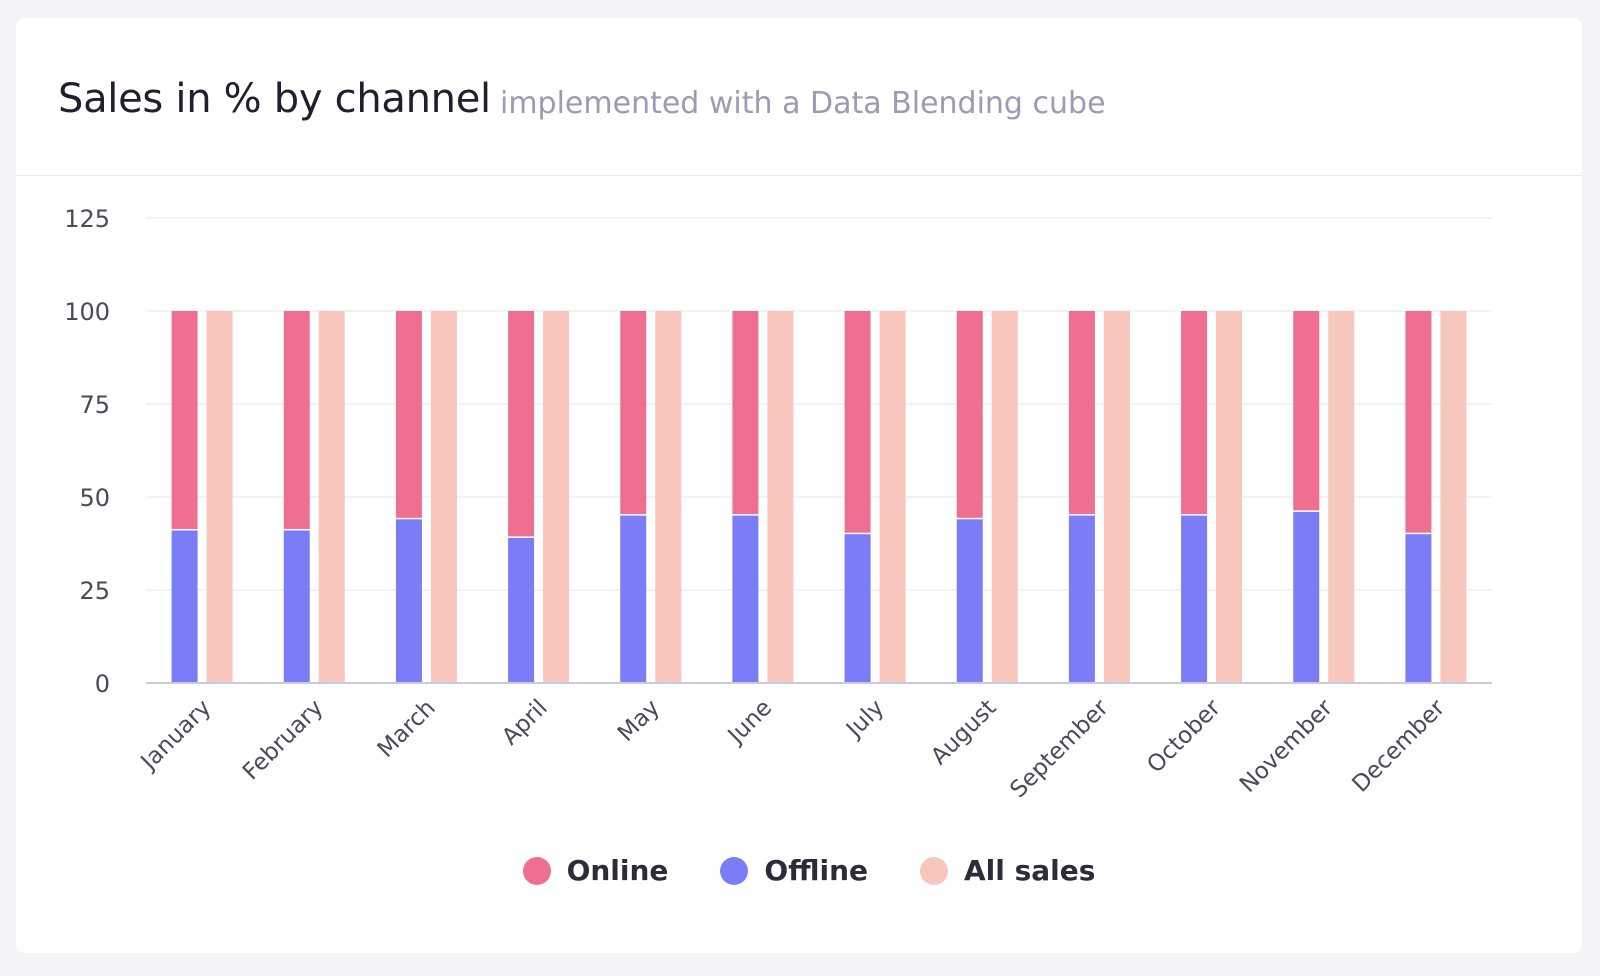 Image resolution: width=1600 pixels, height=976 pixels. What do you see at coordinates (1398, 745) in the screenshot?
I see `x-tick-label: December` at bounding box center [1398, 745].